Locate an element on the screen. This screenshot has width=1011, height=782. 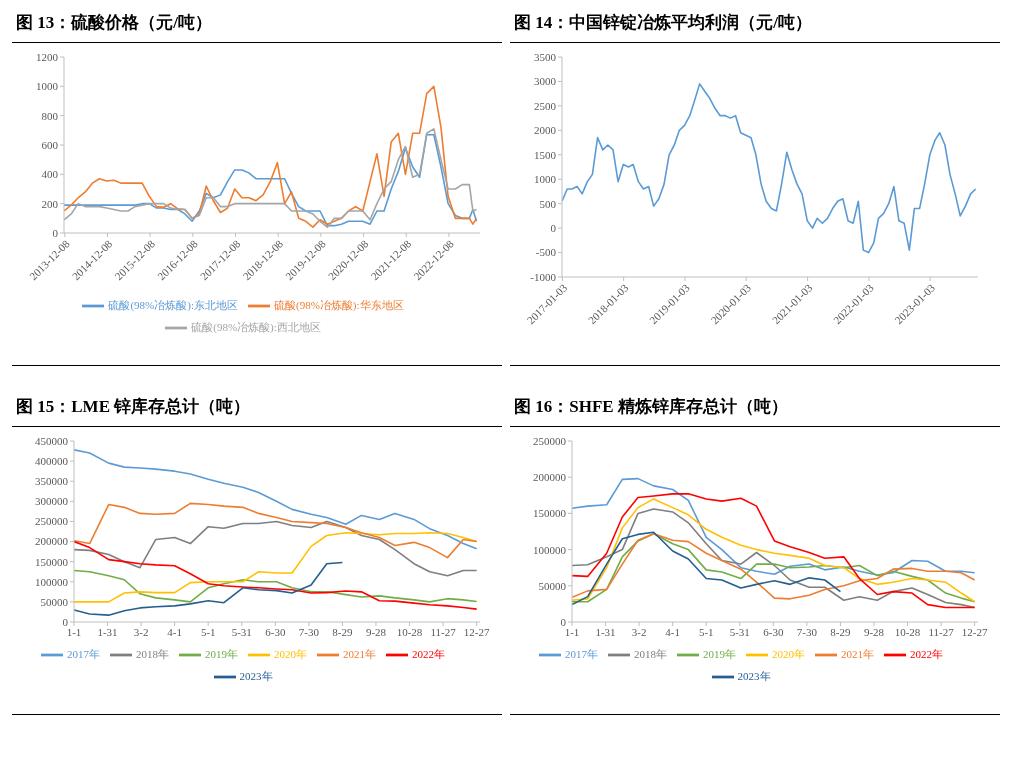
y-tick-label: 2000 is located at coordinates (545, 130).